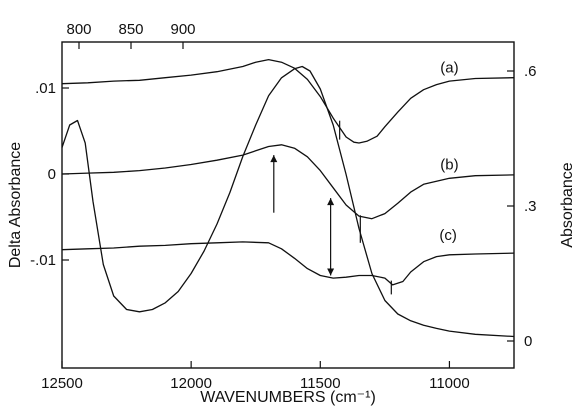  Describe the element at coordinates (288, 263) in the screenshot. I see `trace-c` at that location.